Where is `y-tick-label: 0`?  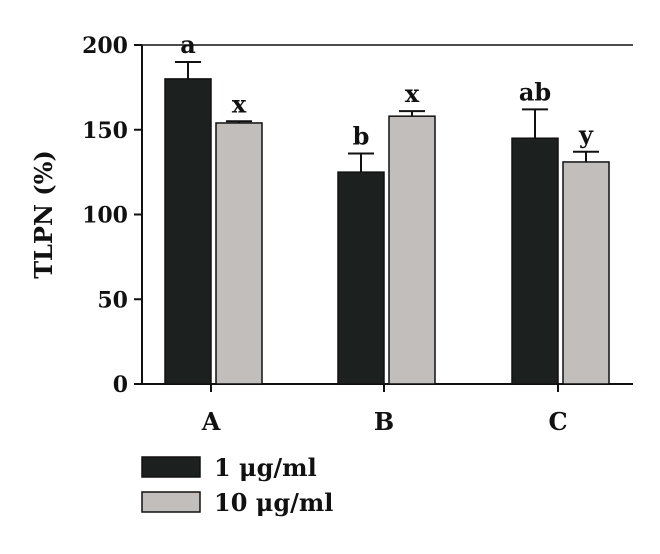 y-tick-label: 0 is located at coordinates (120, 385).